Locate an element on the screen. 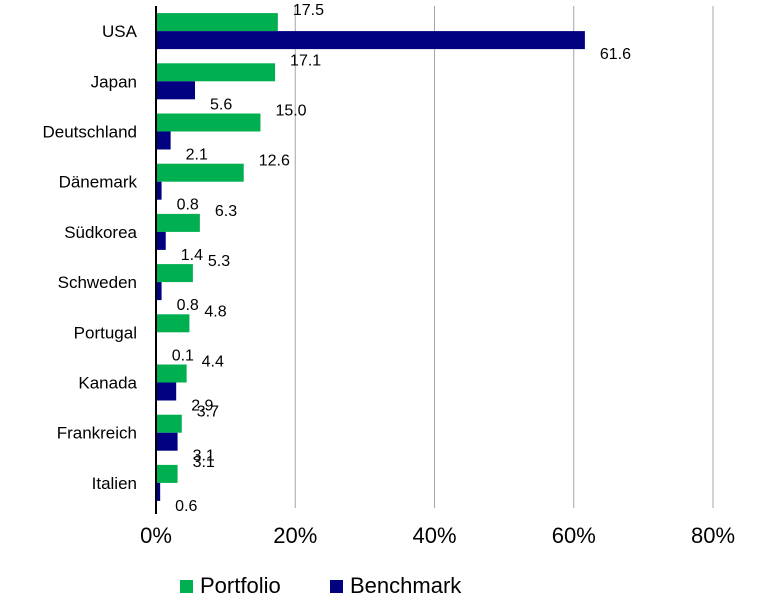 This screenshot has height=604, width=760. category-label: Japan is located at coordinates (114, 81).